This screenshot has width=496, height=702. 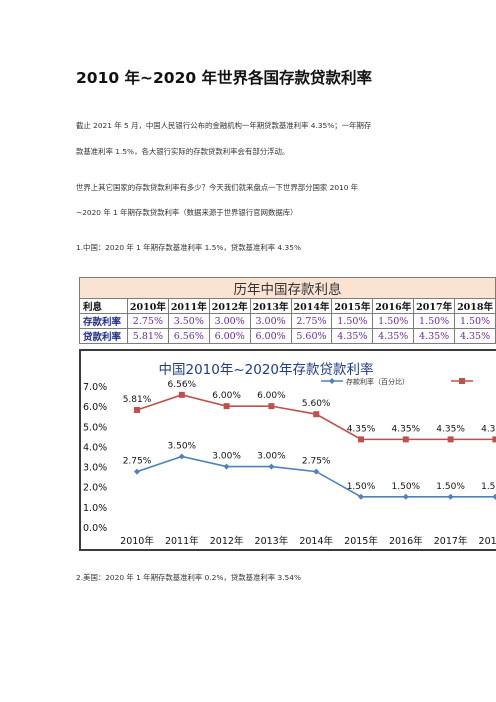 I want to click on table-cell: 6.56%, so click(x=188, y=336).